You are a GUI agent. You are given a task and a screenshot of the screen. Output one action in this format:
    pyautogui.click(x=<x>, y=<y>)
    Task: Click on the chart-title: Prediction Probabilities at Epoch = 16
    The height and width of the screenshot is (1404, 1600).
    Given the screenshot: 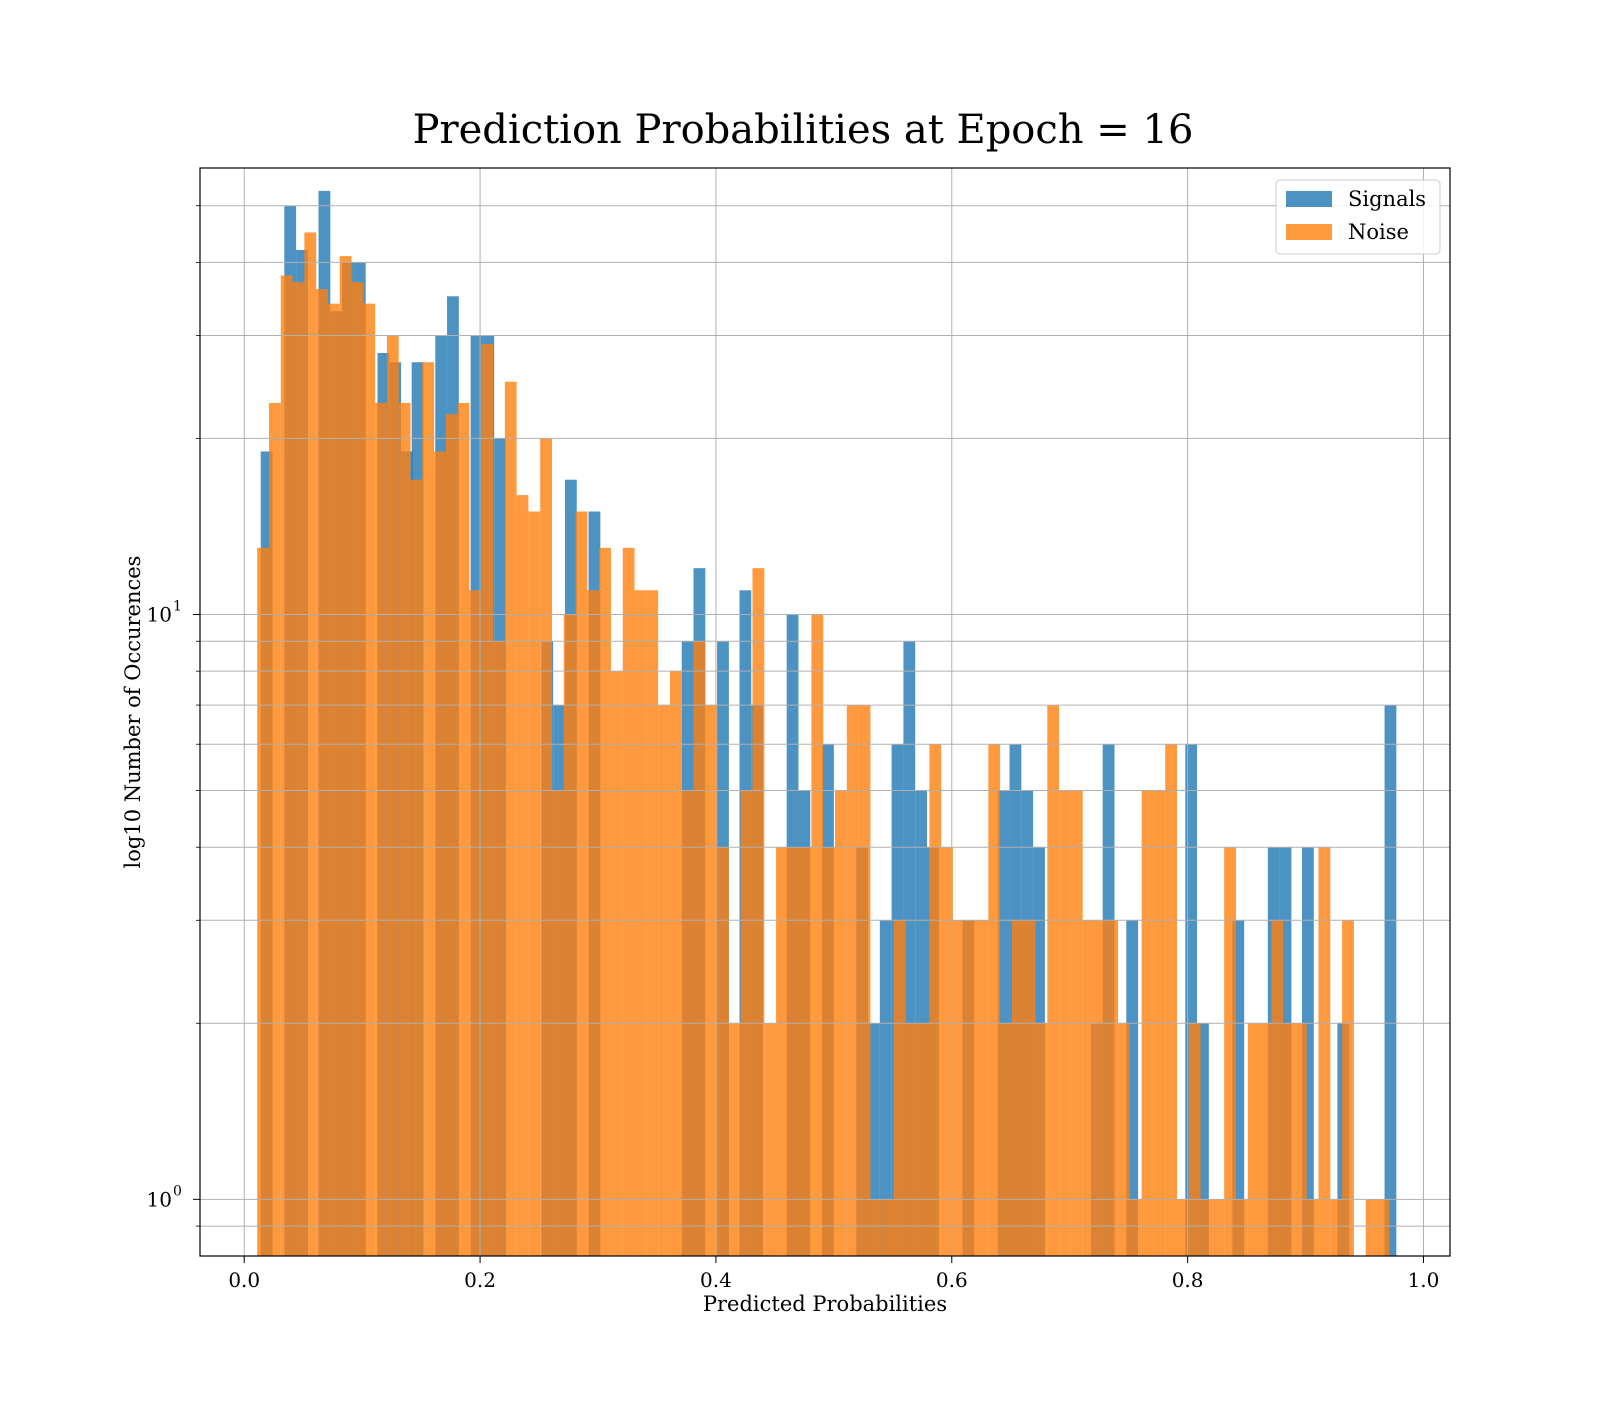 What is the action you would take?
    pyautogui.click(x=803, y=130)
    